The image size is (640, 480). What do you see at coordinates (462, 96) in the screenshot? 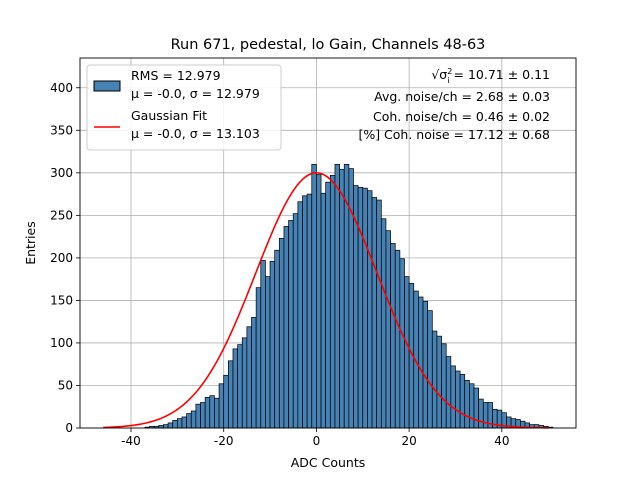
I see `annotation-avg-noise: Avg. noise/ch = 2.68 ± 0.03` at bounding box center [462, 96].